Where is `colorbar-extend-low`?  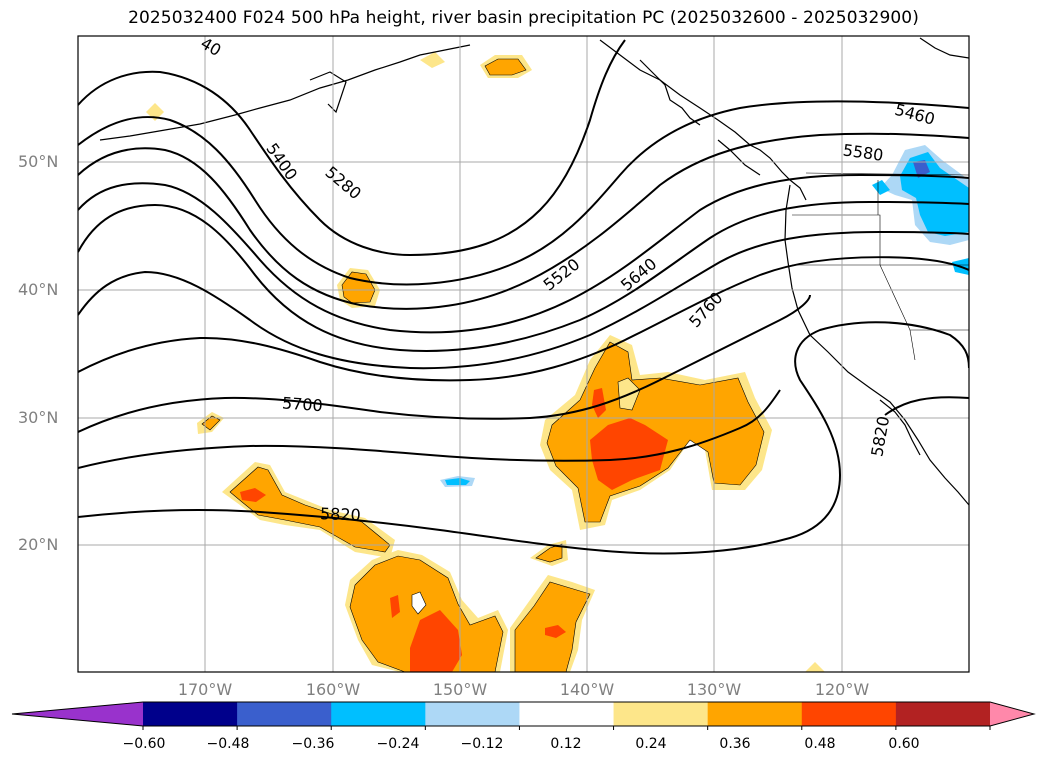
colorbar-extend-low is located at coordinates (77, 714).